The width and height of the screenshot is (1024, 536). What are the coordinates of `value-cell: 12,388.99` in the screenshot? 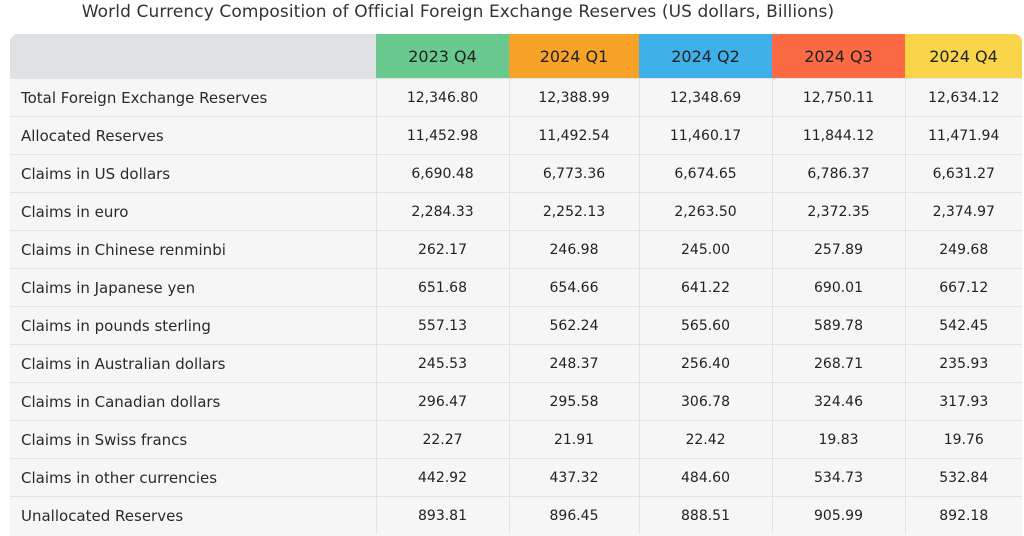 It's located at (573, 97).